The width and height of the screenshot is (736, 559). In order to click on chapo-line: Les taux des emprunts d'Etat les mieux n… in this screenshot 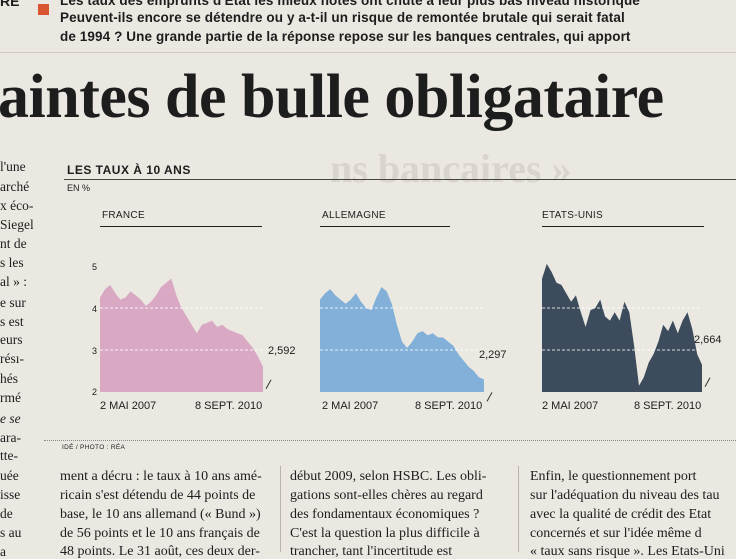, I will do `click(350, 4)`.